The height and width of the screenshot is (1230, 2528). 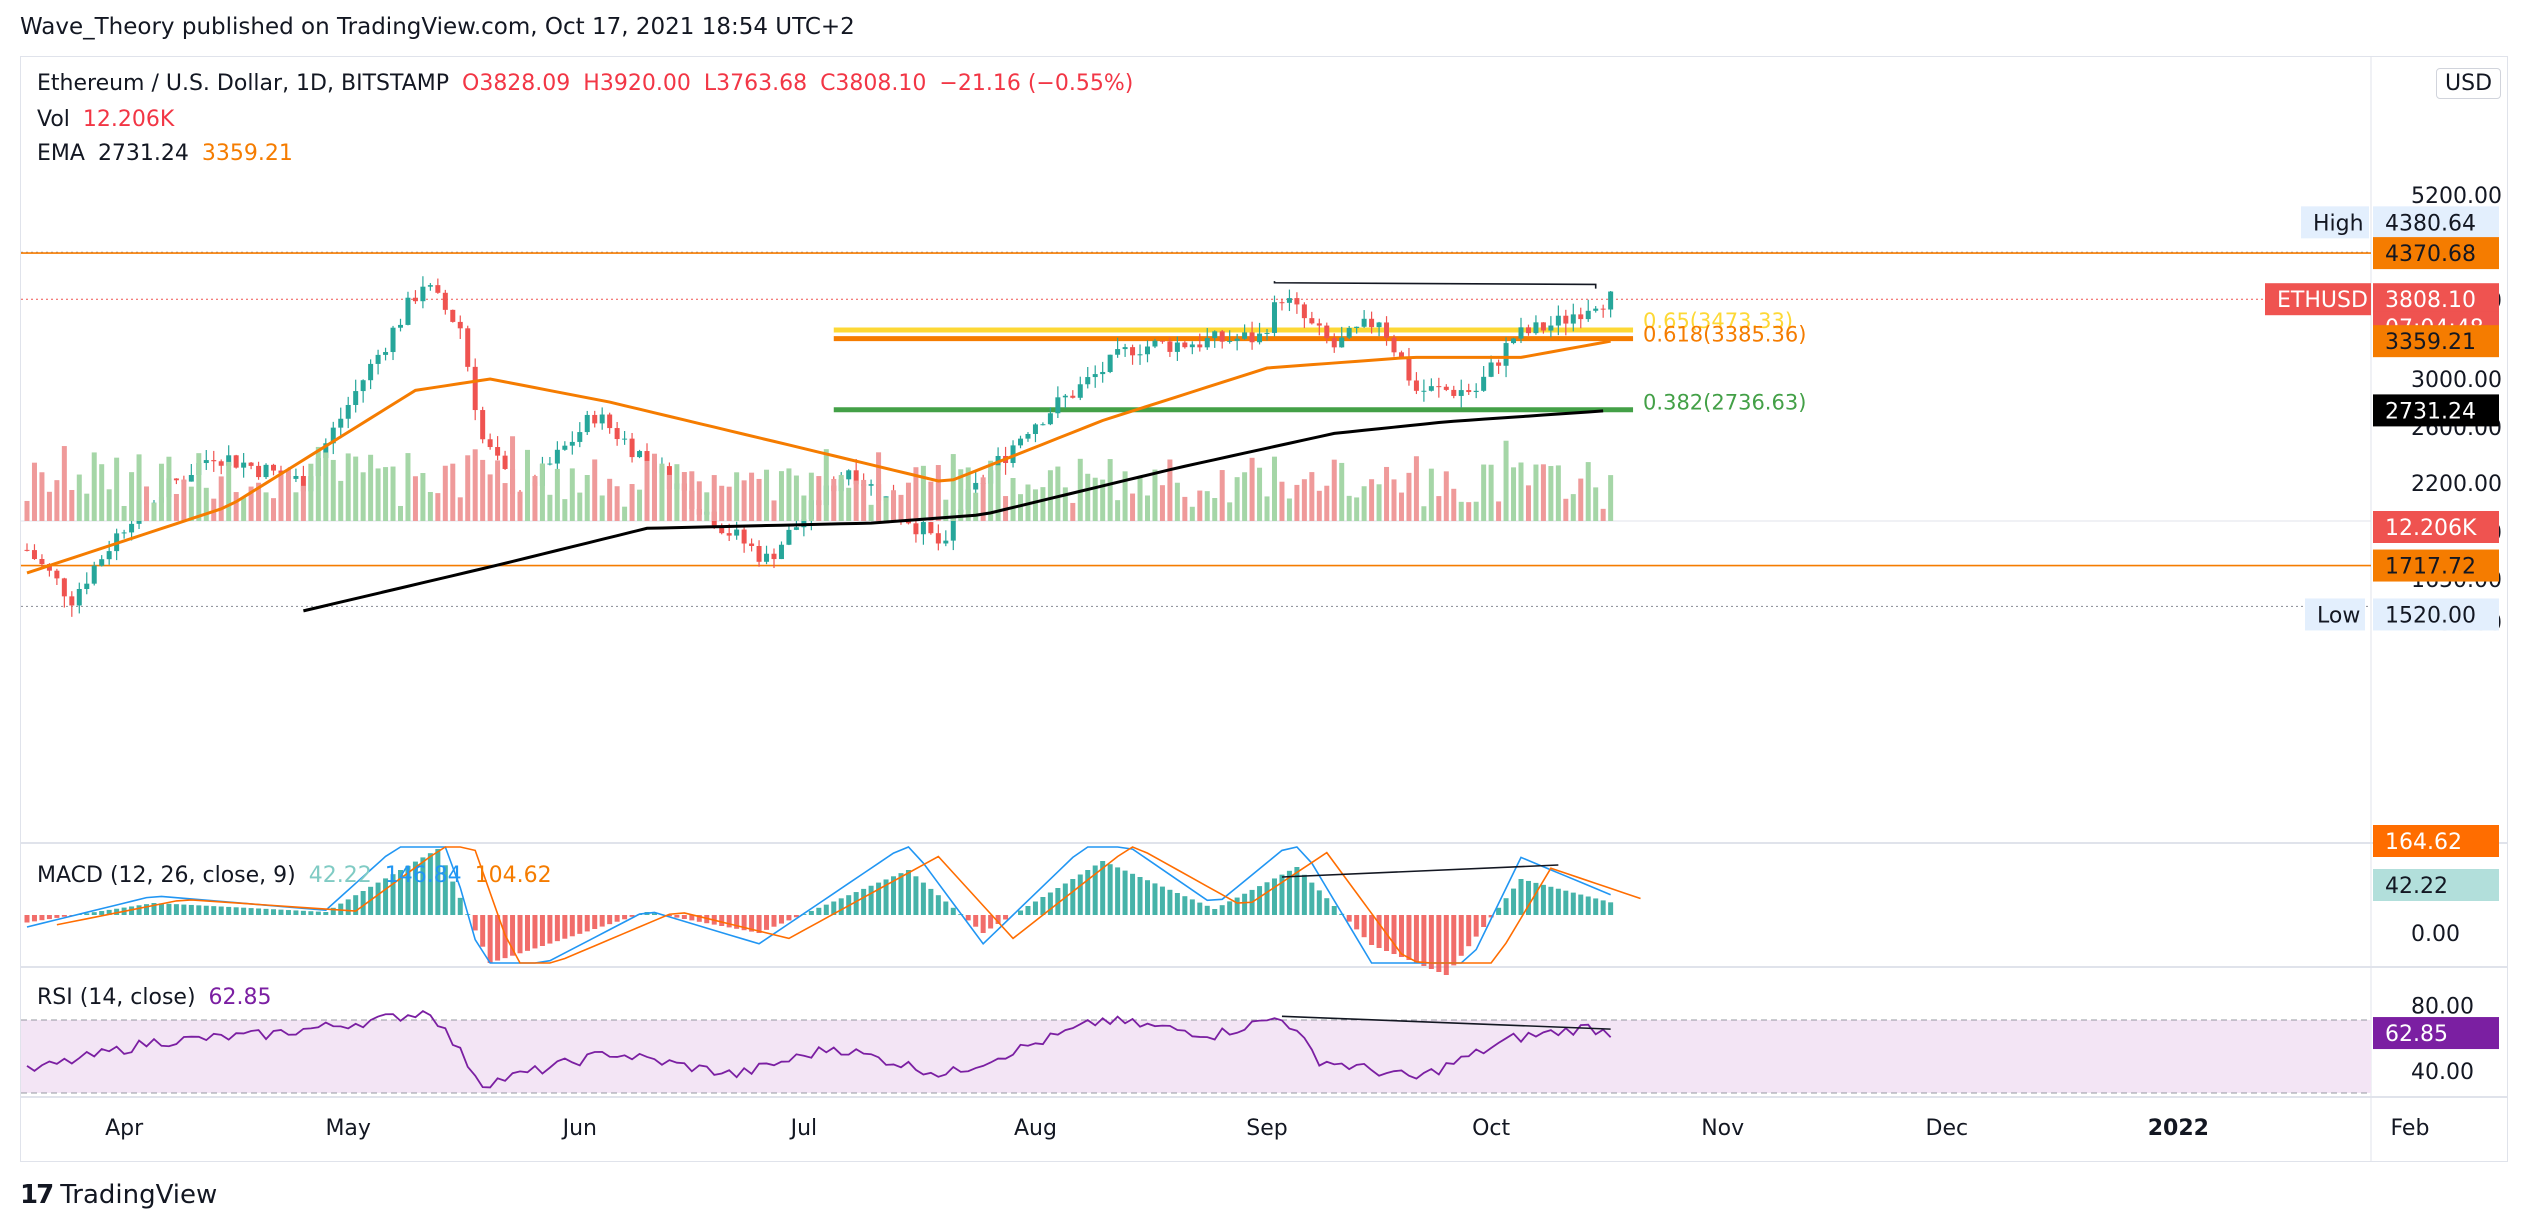 I want to click on rsi-trendline, so click(x=1446, y=1022).